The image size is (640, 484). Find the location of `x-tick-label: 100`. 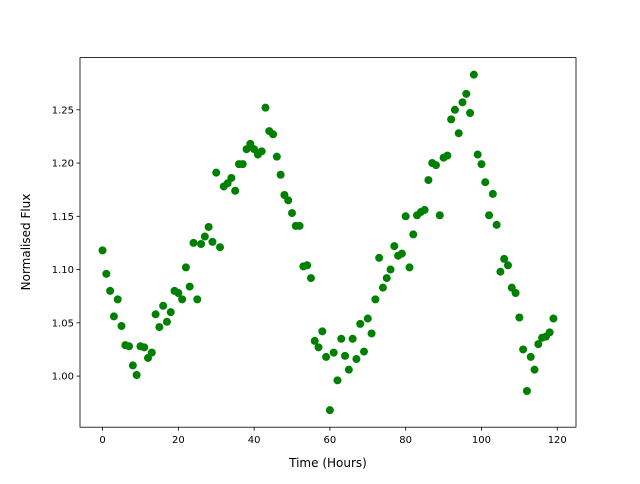

x-tick-label: 100 is located at coordinates (481, 440).